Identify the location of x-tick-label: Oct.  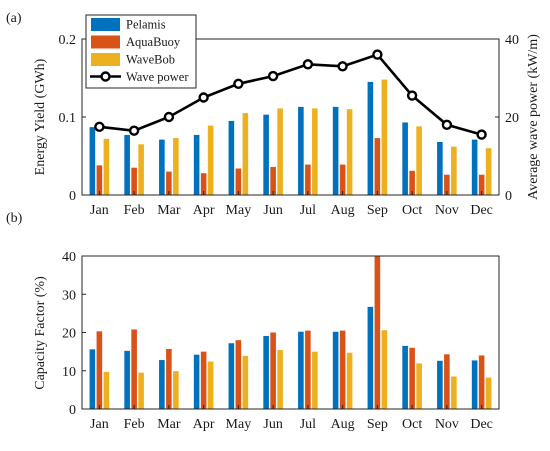
(412, 424).